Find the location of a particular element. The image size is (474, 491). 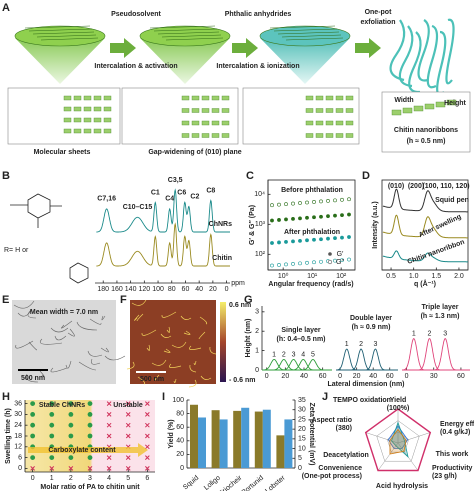

group-name: Double layer is located at coordinates (371, 318).